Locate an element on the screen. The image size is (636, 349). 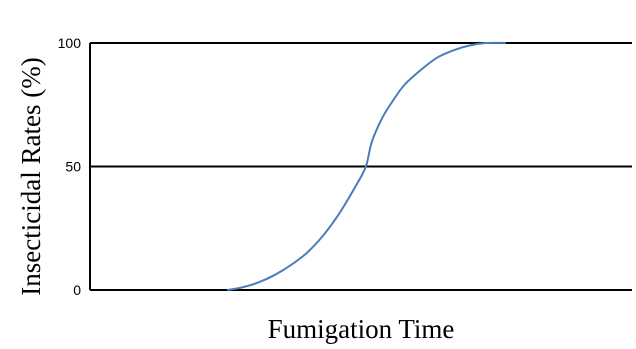
y-tick-label-0: 0 is located at coordinates (77, 290).